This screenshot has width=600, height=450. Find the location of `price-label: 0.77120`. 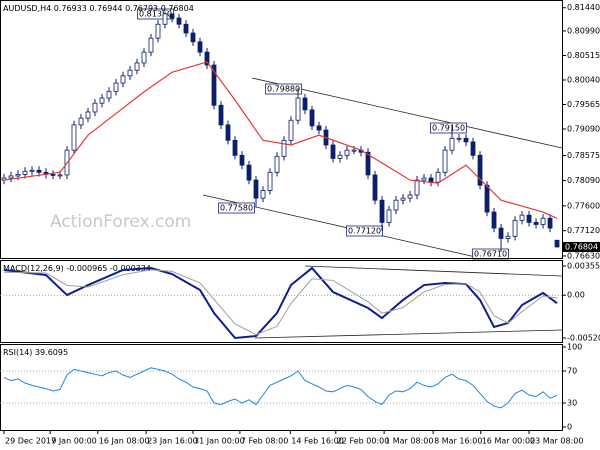

price-label: 0.77120 is located at coordinates (364, 231).